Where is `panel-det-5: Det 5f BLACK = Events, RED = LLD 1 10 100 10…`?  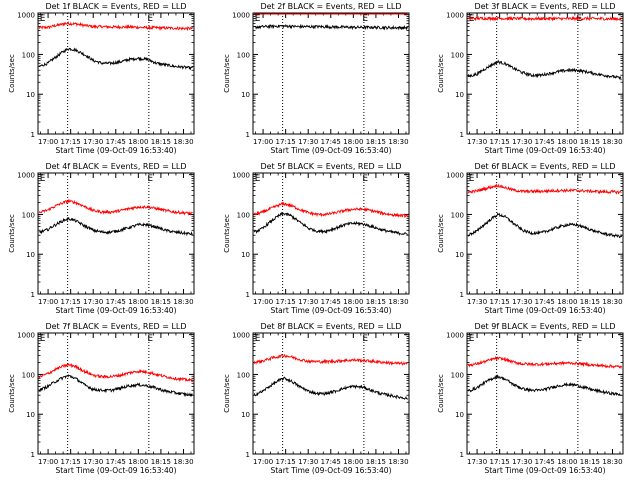
panel-det-5: Det 5f BLACK = Events, RED = LLD 1 10 100 10… is located at coordinates (316, 238).